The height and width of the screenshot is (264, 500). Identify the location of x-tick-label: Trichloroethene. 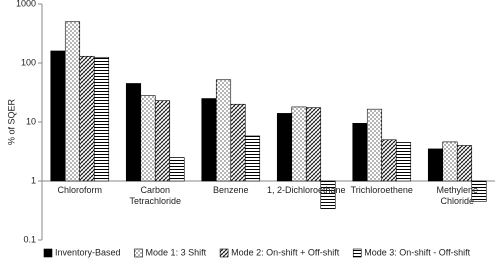
(382, 190).